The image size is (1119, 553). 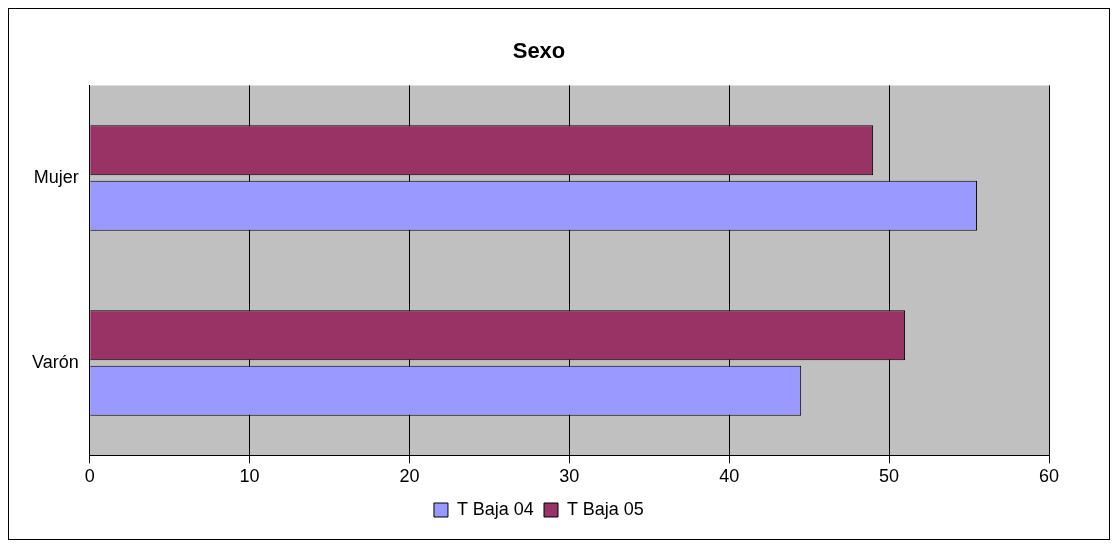 I want to click on chart-title: Sexo, so click(x=539, y=51).